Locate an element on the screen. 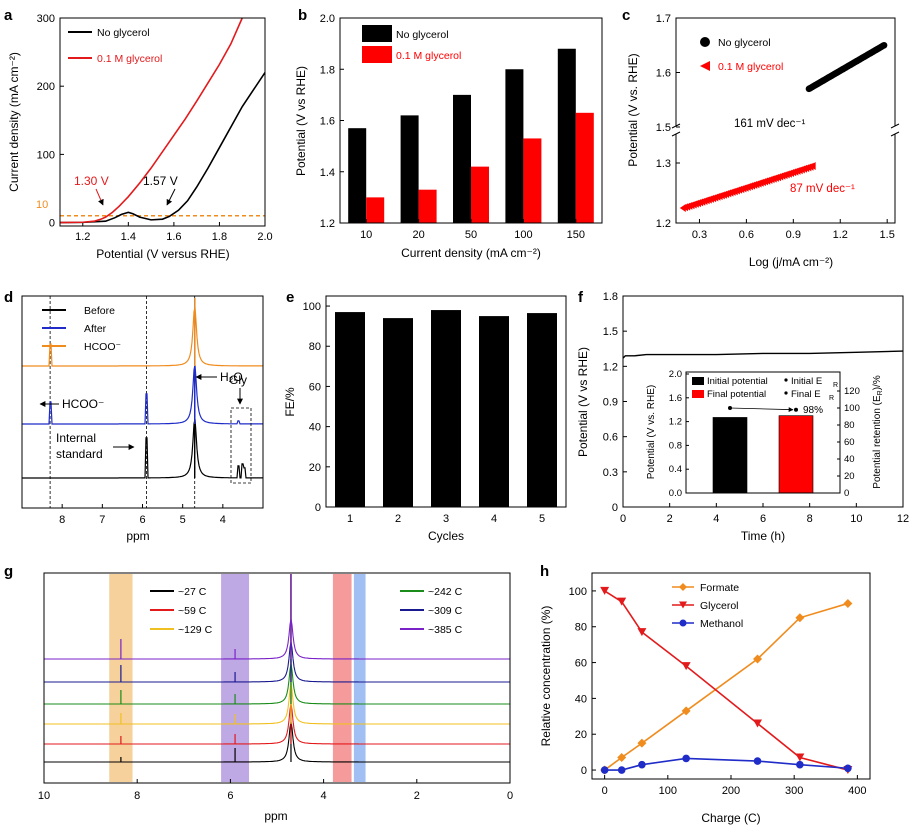  f-inset-ytick-left-label: 0.4 is located at coordinates (675, 469).